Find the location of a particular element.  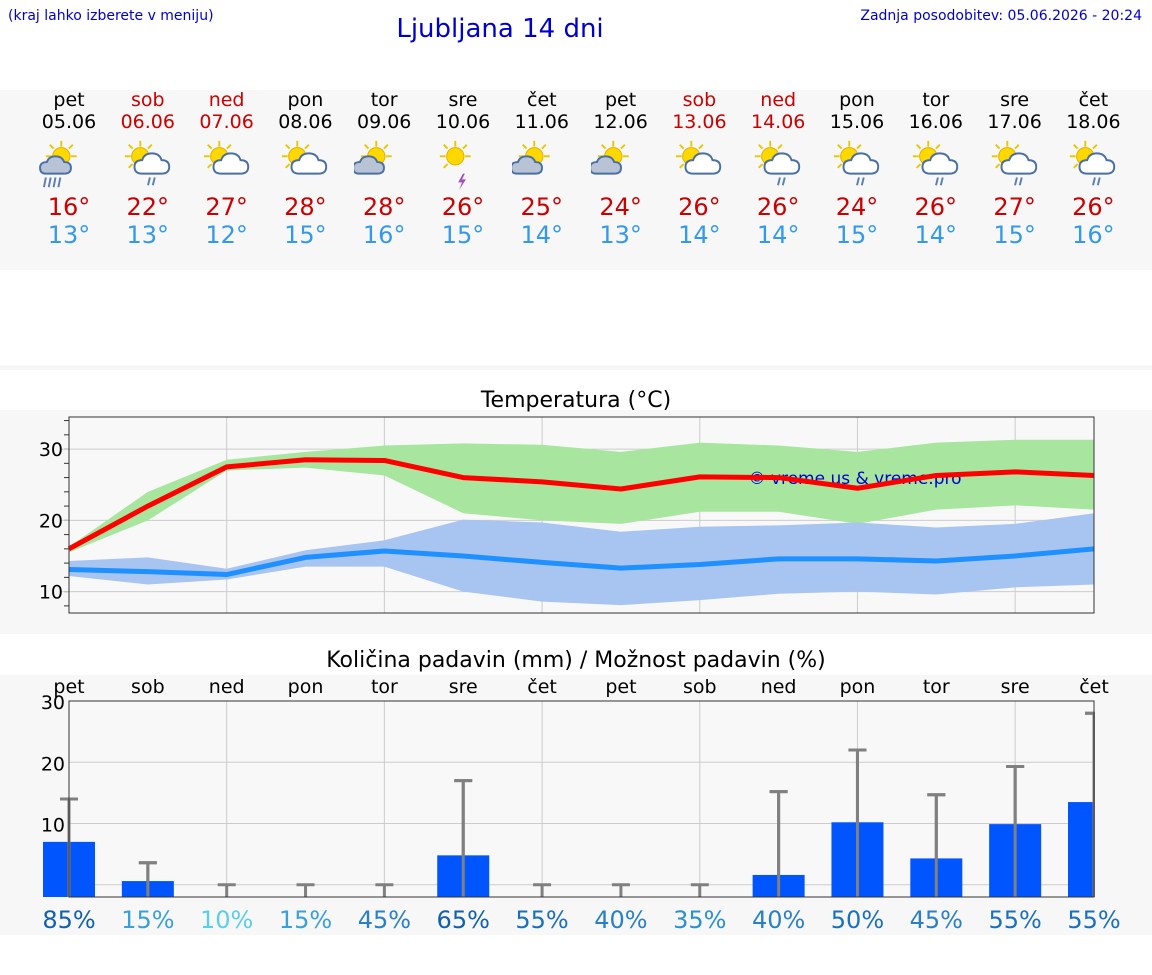

precip-probability-label: 65% is located at coordinates (463, 920).